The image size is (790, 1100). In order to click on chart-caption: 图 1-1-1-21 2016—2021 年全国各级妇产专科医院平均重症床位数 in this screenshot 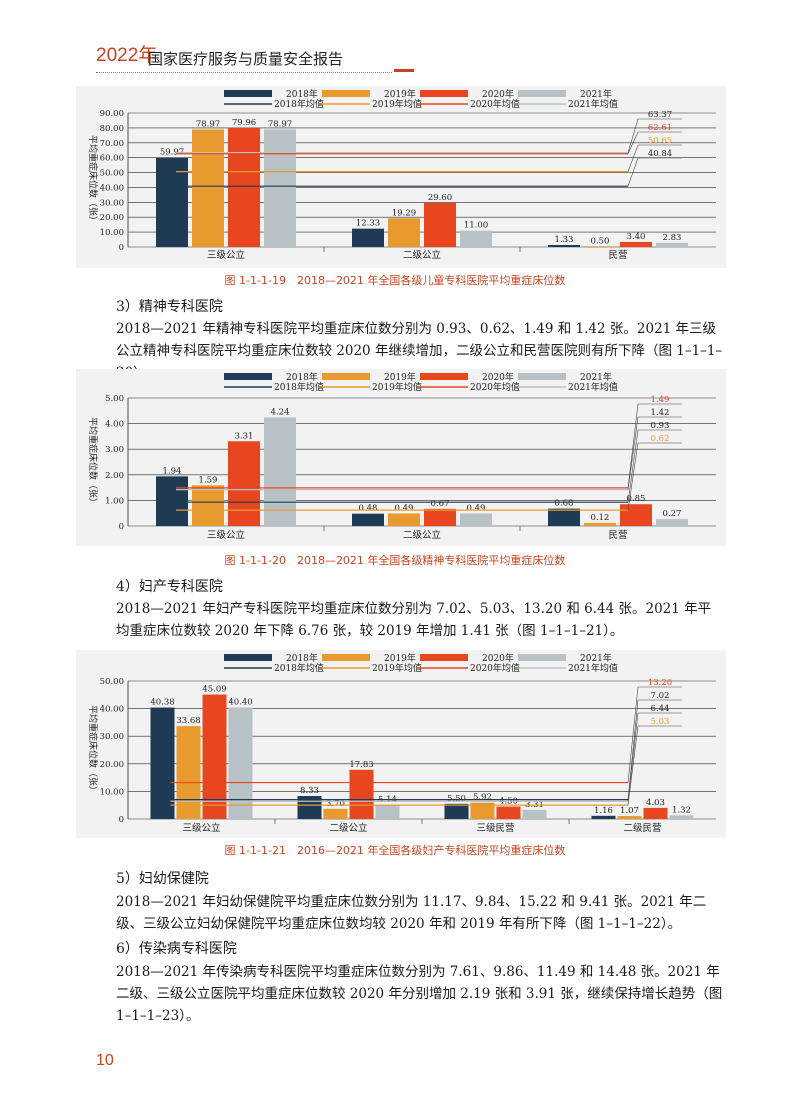, I will do `click(395, 850)`.